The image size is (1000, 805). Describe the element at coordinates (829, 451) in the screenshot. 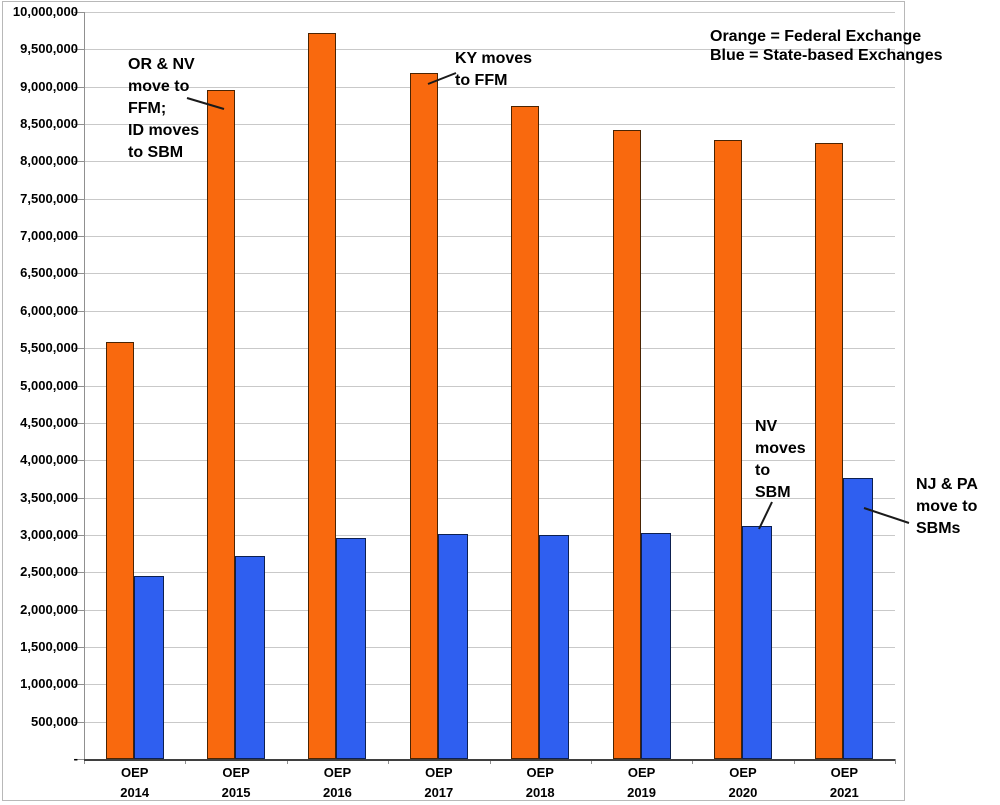

I see `bar-federal-exchange-2021` at that location.